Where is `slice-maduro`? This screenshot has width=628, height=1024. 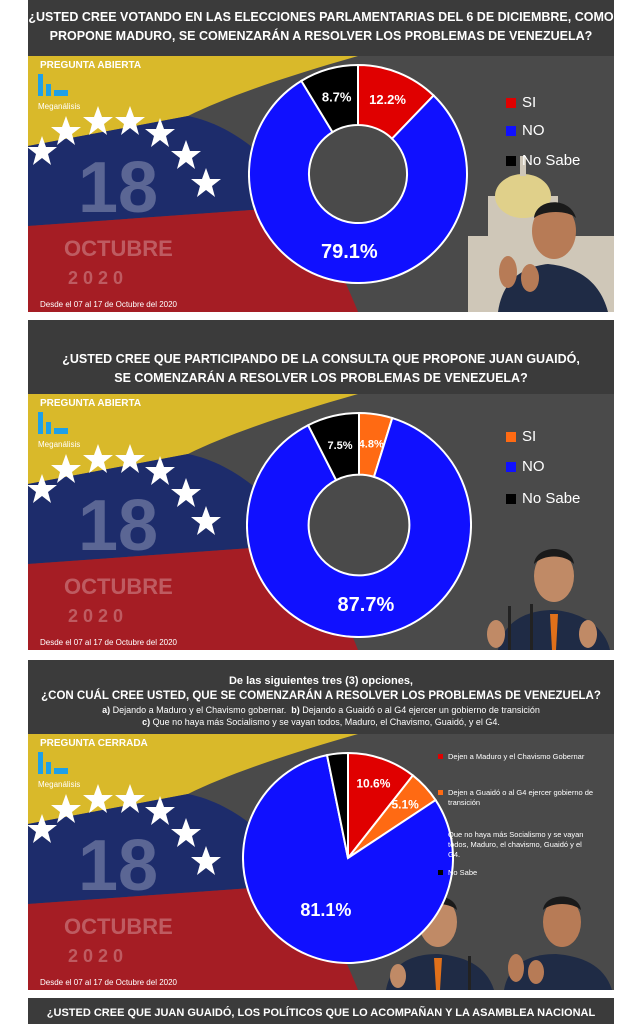 slice-maduro is located at coordinates (381, 806).